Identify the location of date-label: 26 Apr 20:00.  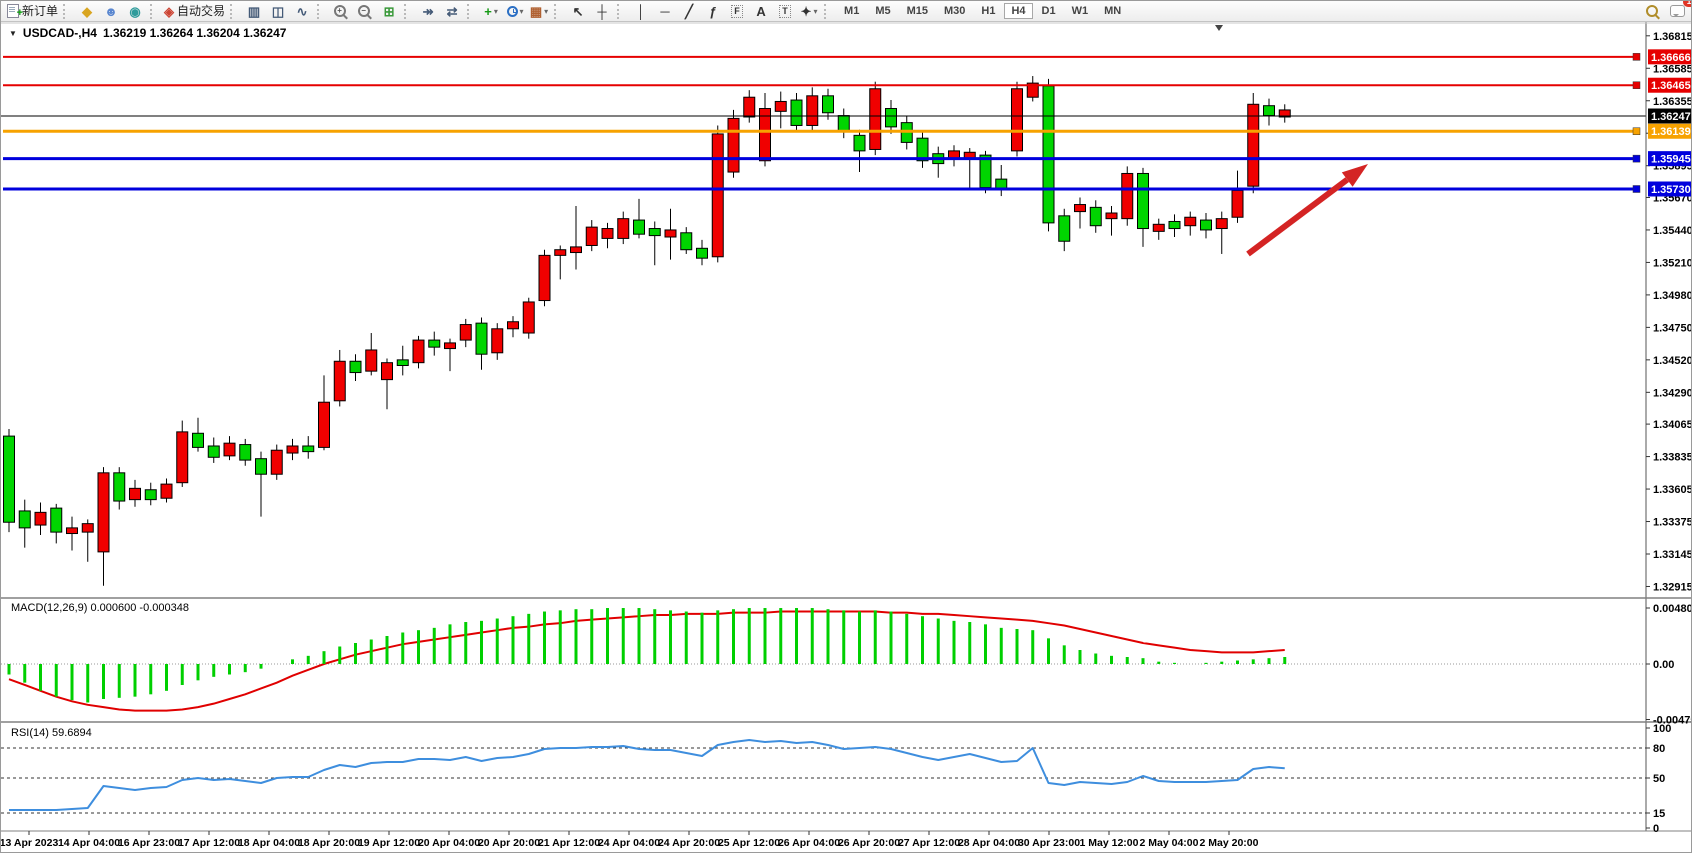
(869, 843).